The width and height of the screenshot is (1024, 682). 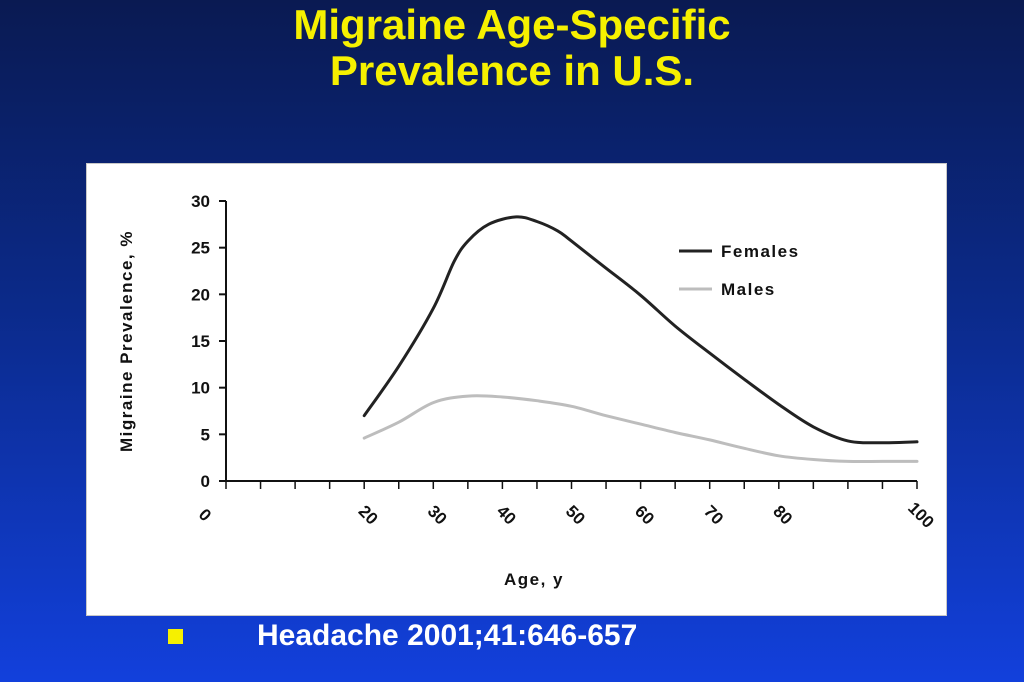 I want to click on slide-title-line2: Prevalence in U.S., so click(x=512, y=70).